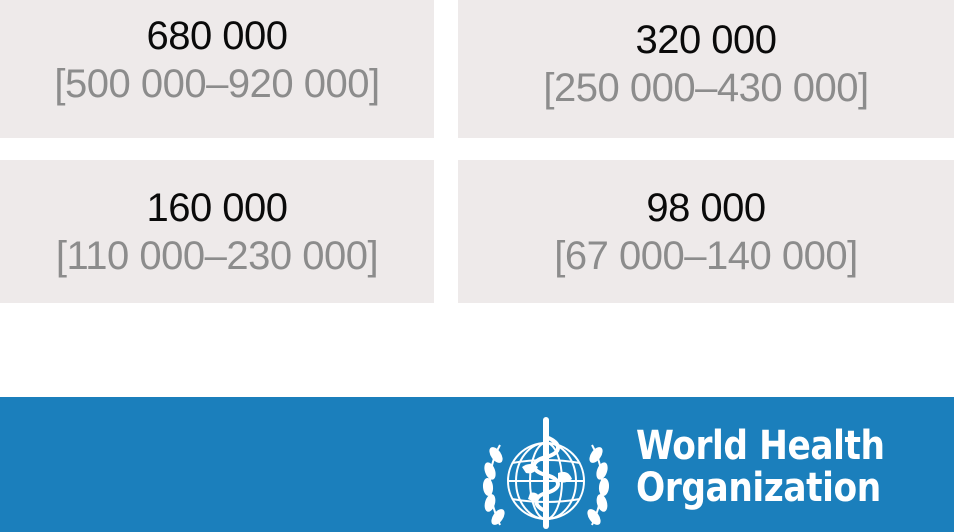  I want to click on stat-value: 680 000, so click(217, 36).